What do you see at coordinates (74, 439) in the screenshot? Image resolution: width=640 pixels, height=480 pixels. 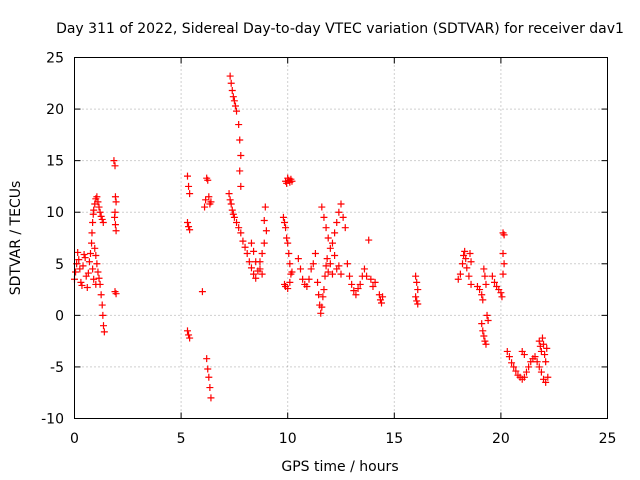 I see `x-tick-label: 0` at bounding box center [74, 439].